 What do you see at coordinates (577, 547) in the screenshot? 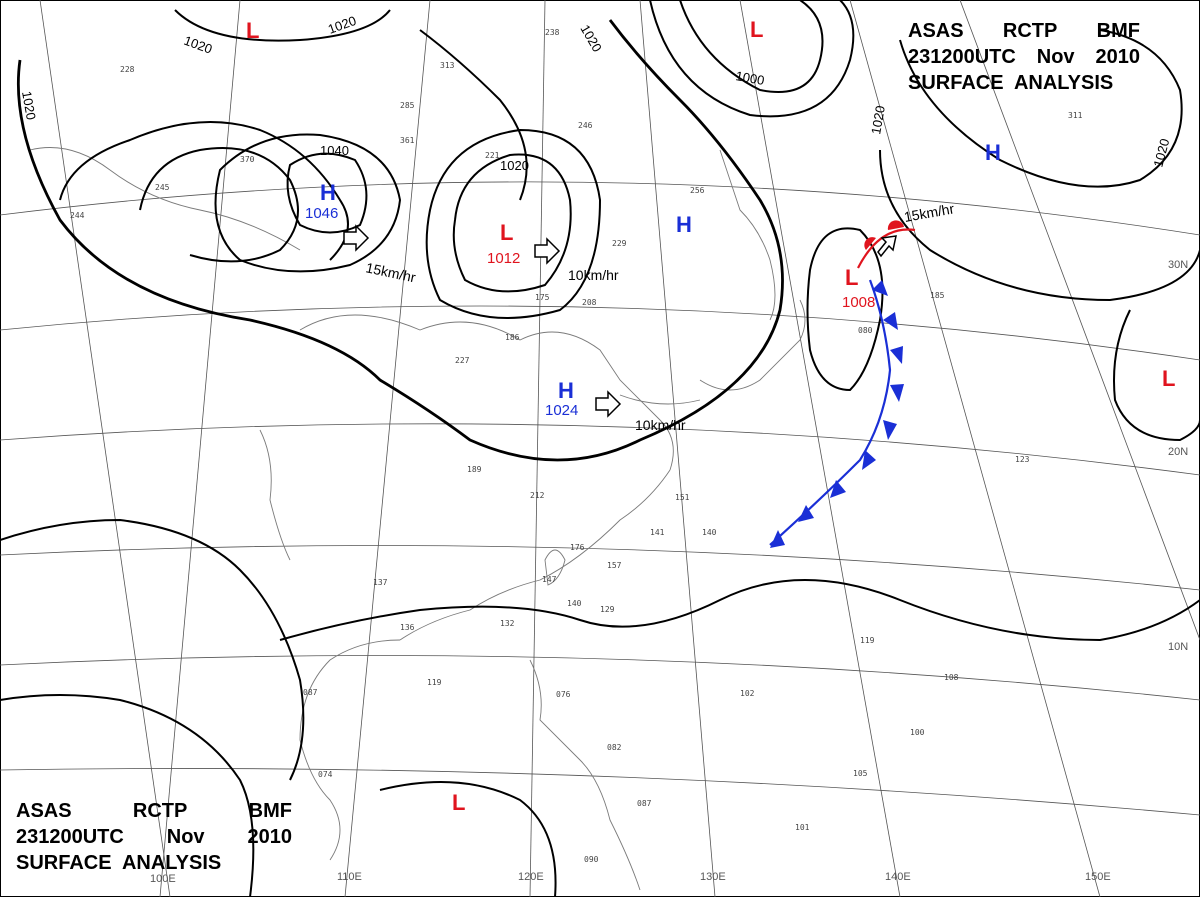
I see `station-obs: 176` at bounding box center [577, 547].